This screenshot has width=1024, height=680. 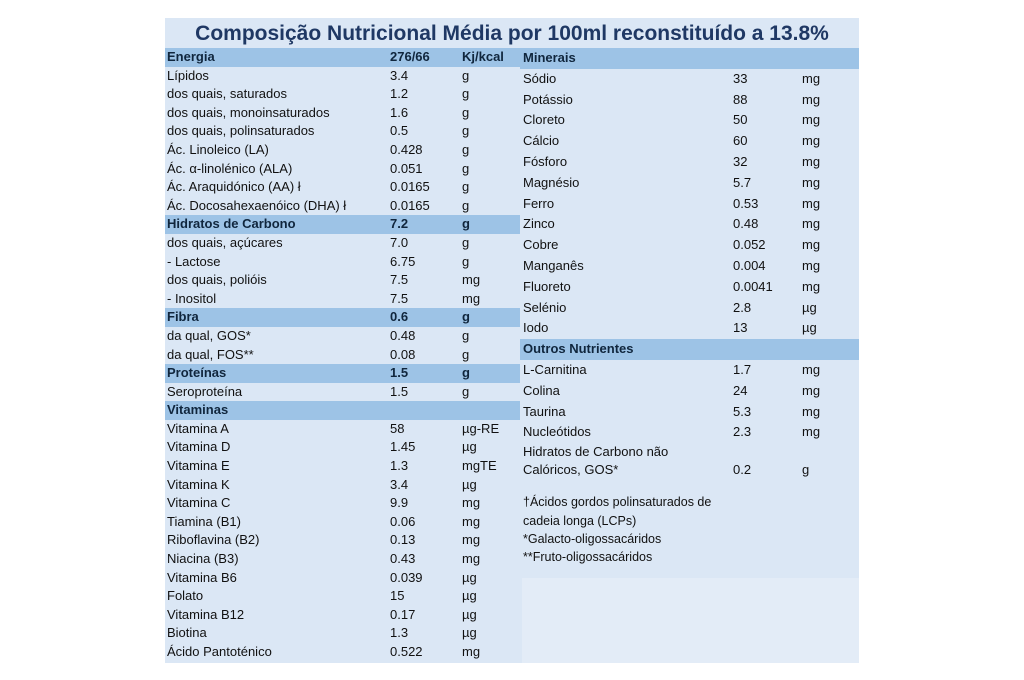 What do you see at coordinates (342, 503) in the screenshot?
I see `table-row: Vitamina C 9.9 mg` at bounding box center [342, 503].